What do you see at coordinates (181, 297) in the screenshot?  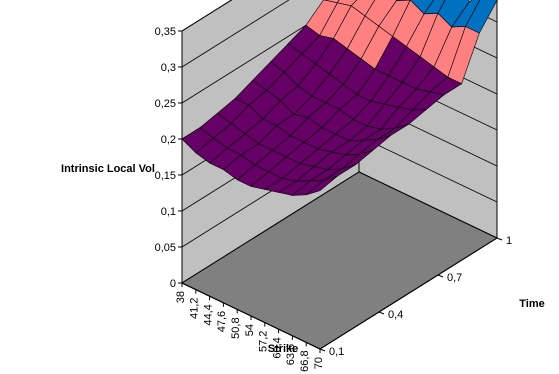 I see `strike-tick-label: 38` at bounding box center [181, 297].